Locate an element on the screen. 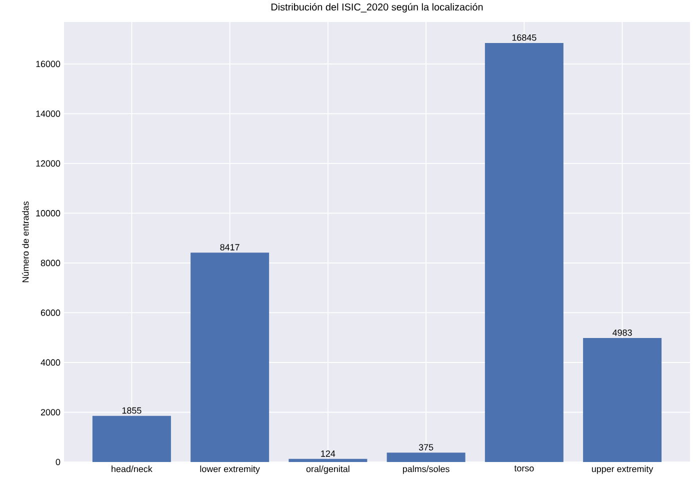 This screenshot has height=486, width=698. data-label: 8417 is located at coordinates (230, 247).